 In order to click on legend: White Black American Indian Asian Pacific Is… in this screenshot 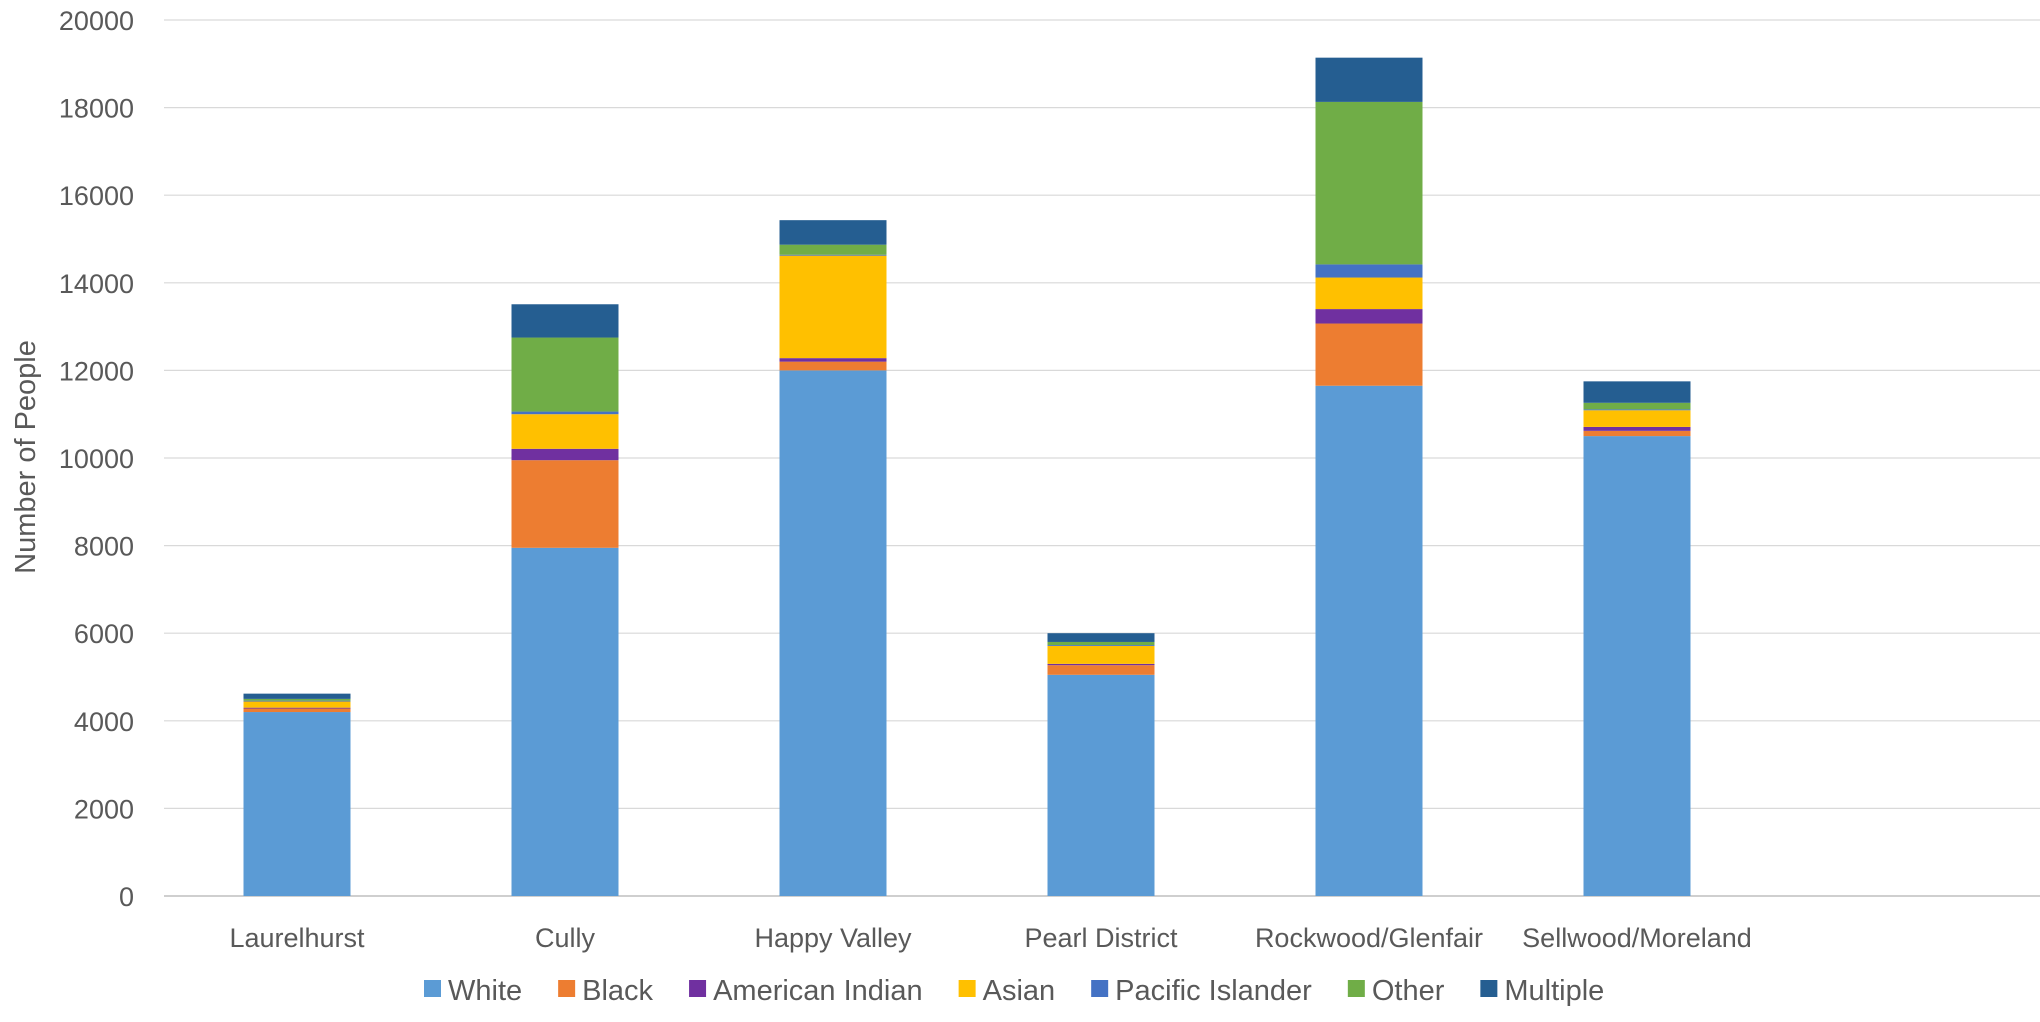, I will do `click(1014, 991)`.